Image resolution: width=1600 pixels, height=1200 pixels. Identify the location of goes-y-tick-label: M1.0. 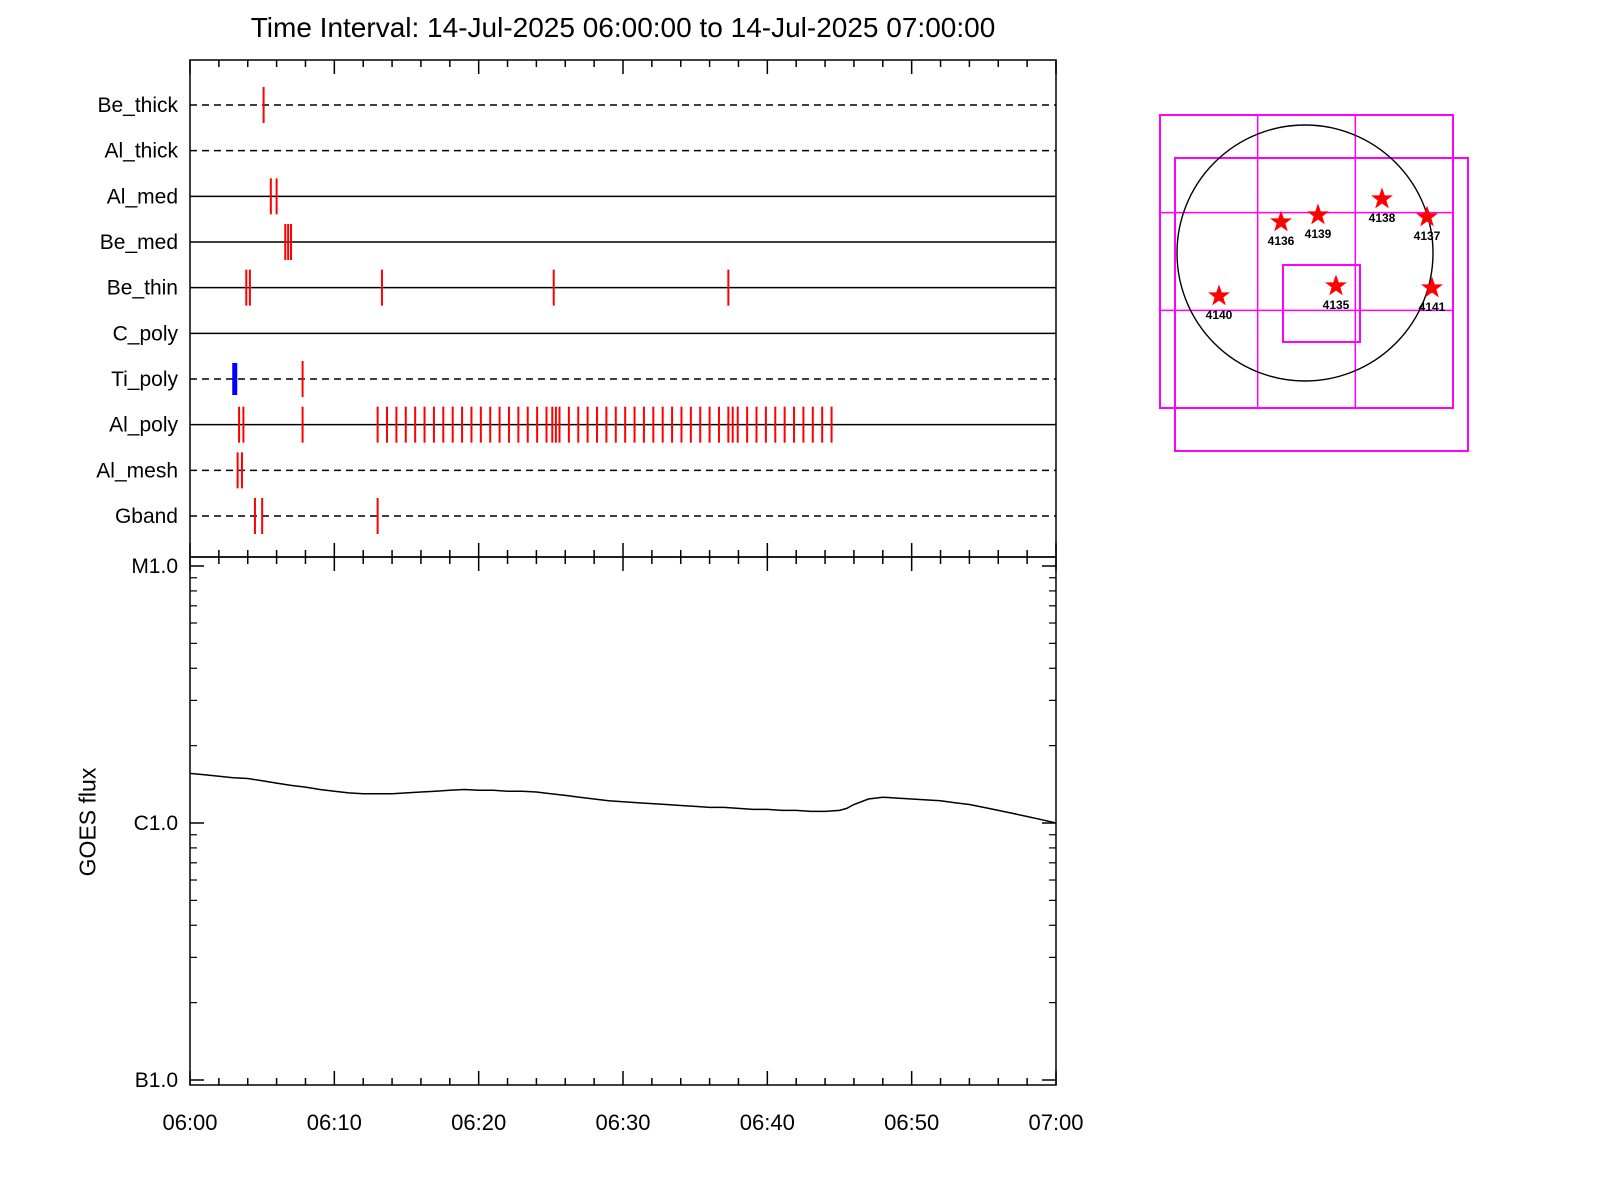
(154, 566).